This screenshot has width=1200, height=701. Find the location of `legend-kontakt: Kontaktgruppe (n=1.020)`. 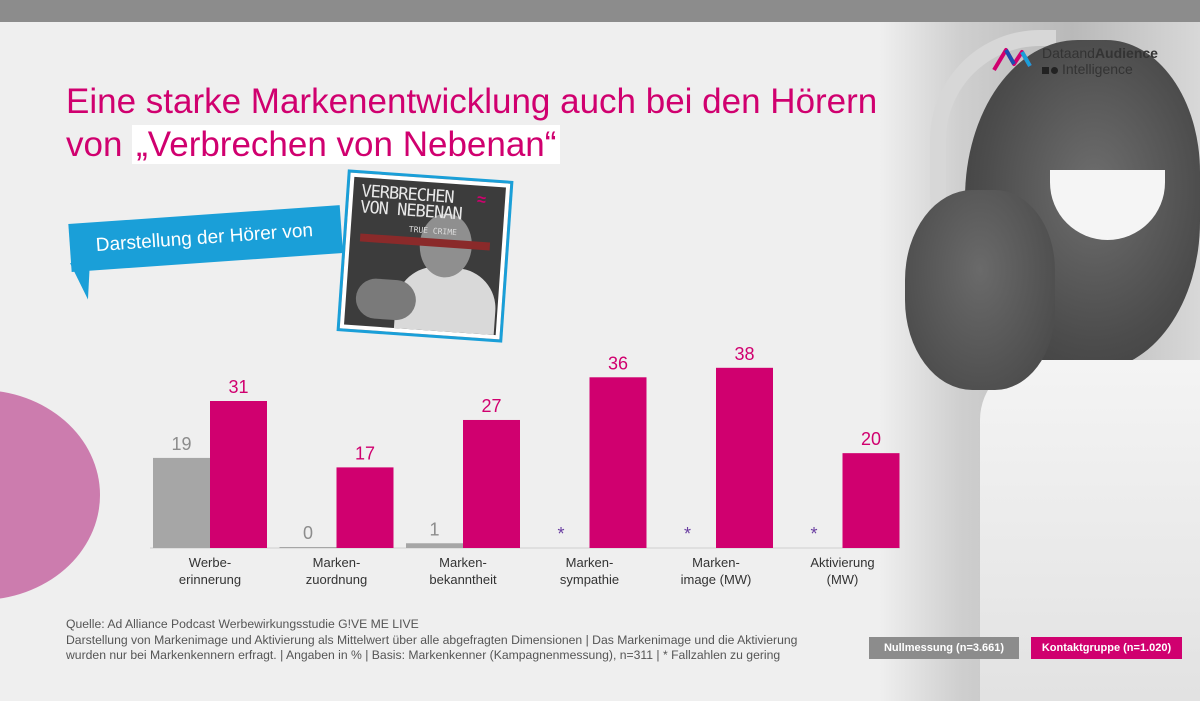

legend-kontakt: Kontaktgruppe (n=1.020) is located at coordinates (1106, 648).